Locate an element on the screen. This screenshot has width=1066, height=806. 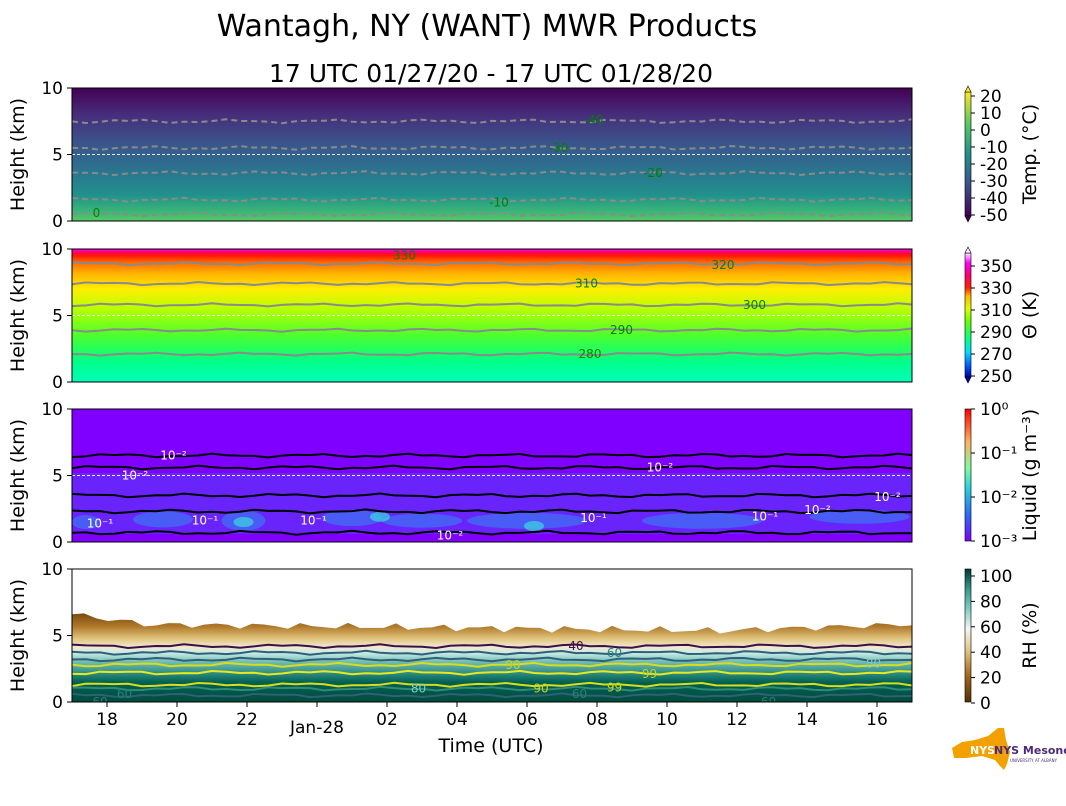
colorbar-tick-label: 0 is located at coordinates (985, 704).